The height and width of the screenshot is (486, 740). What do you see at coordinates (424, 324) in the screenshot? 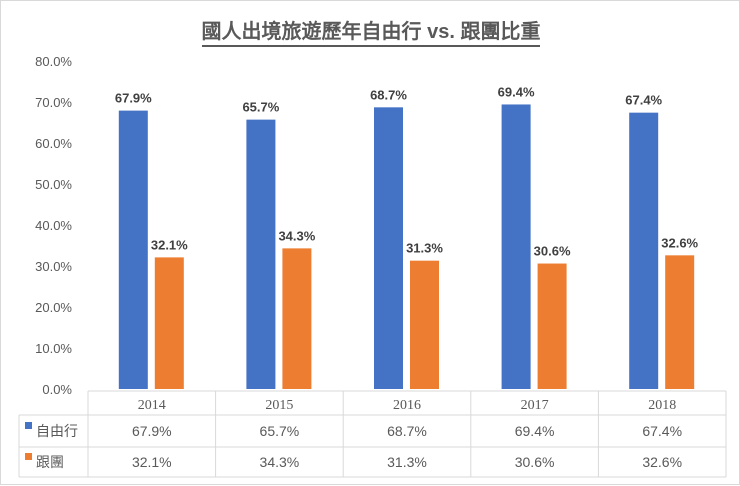
I see `bar-group-2016` at bounding box center [424, 324].